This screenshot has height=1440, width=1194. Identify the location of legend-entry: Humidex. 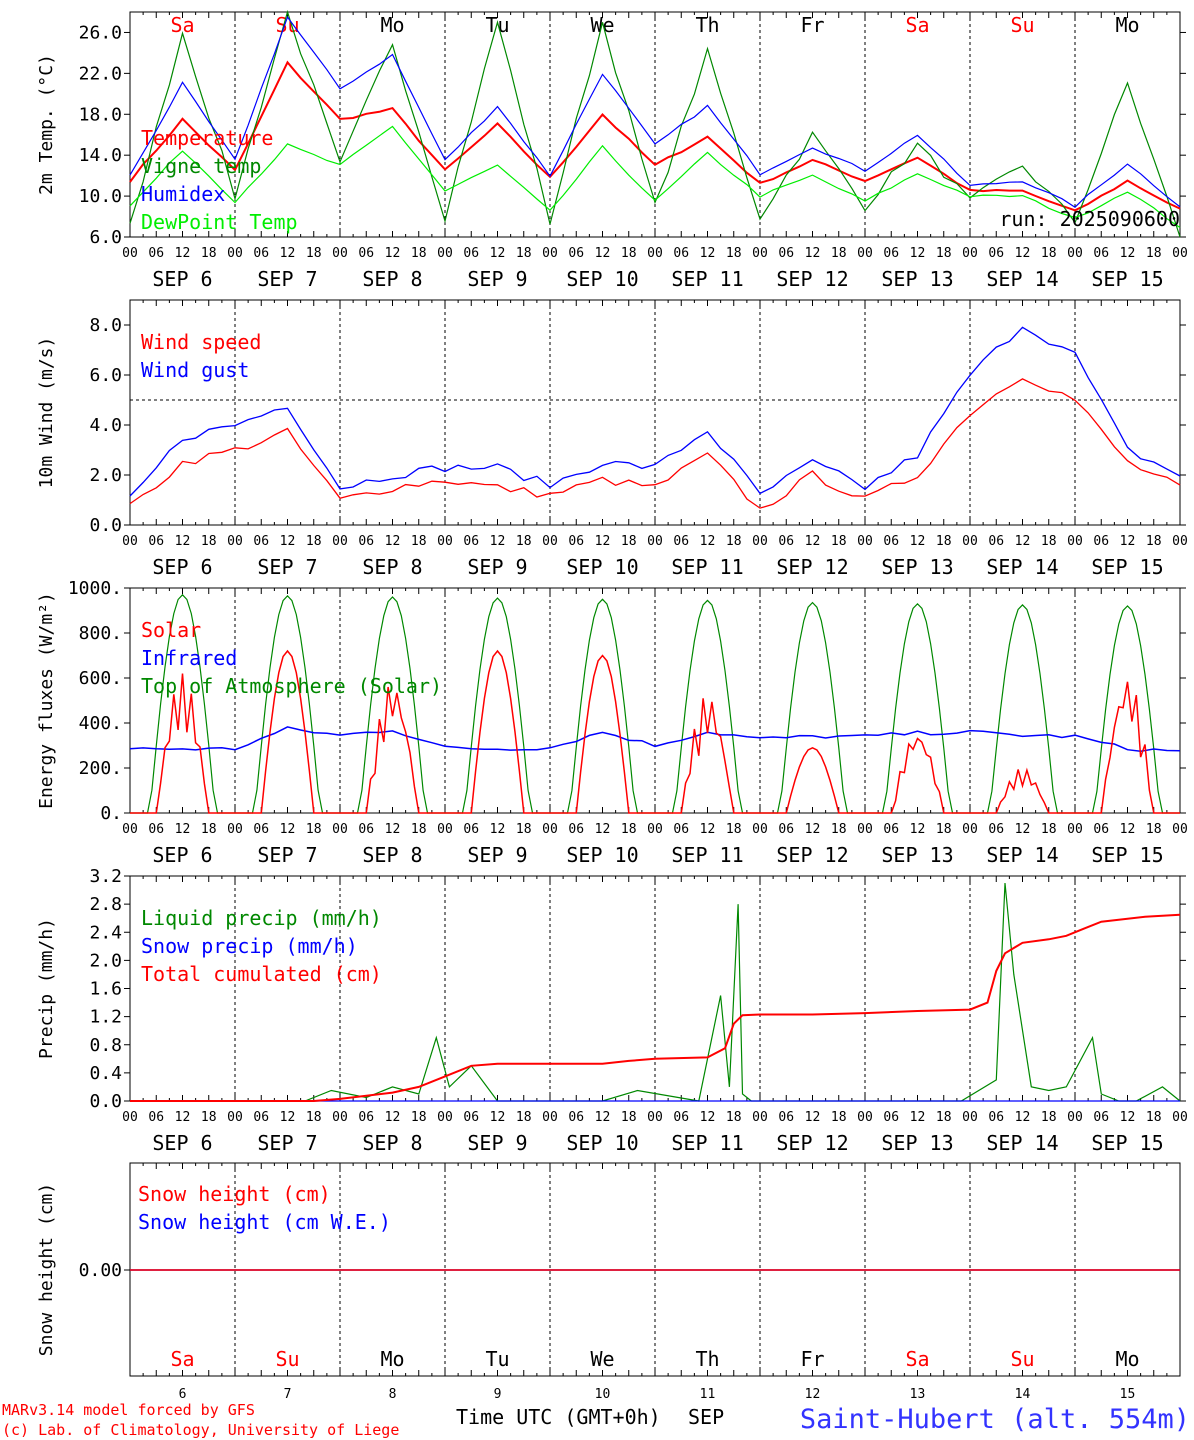
(183, 194).